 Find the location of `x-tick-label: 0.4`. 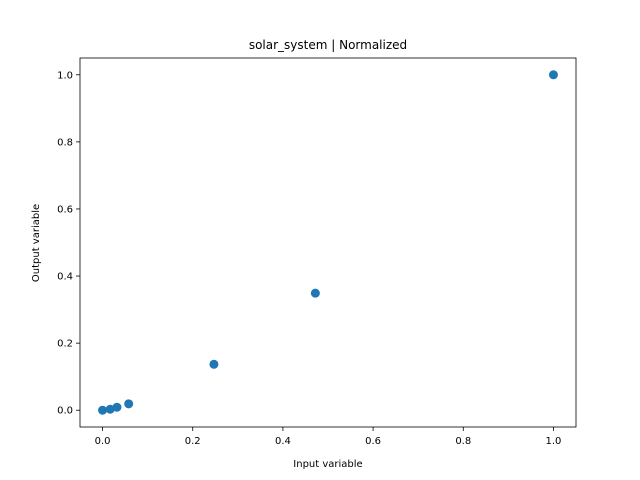

x-tick-label: 0.4 is located at coordinates (283, 441).